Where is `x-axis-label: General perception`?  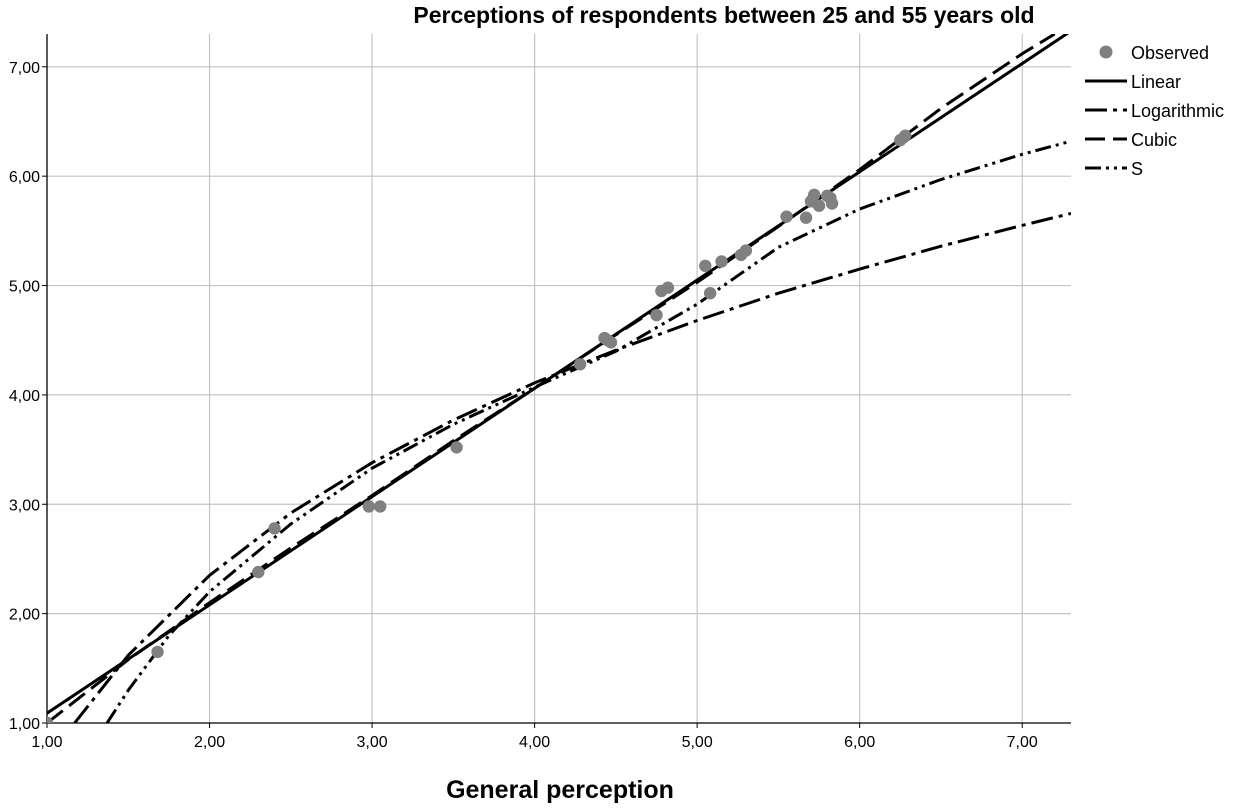 x-axis-label: General perception is located at coordinates (560, 790).